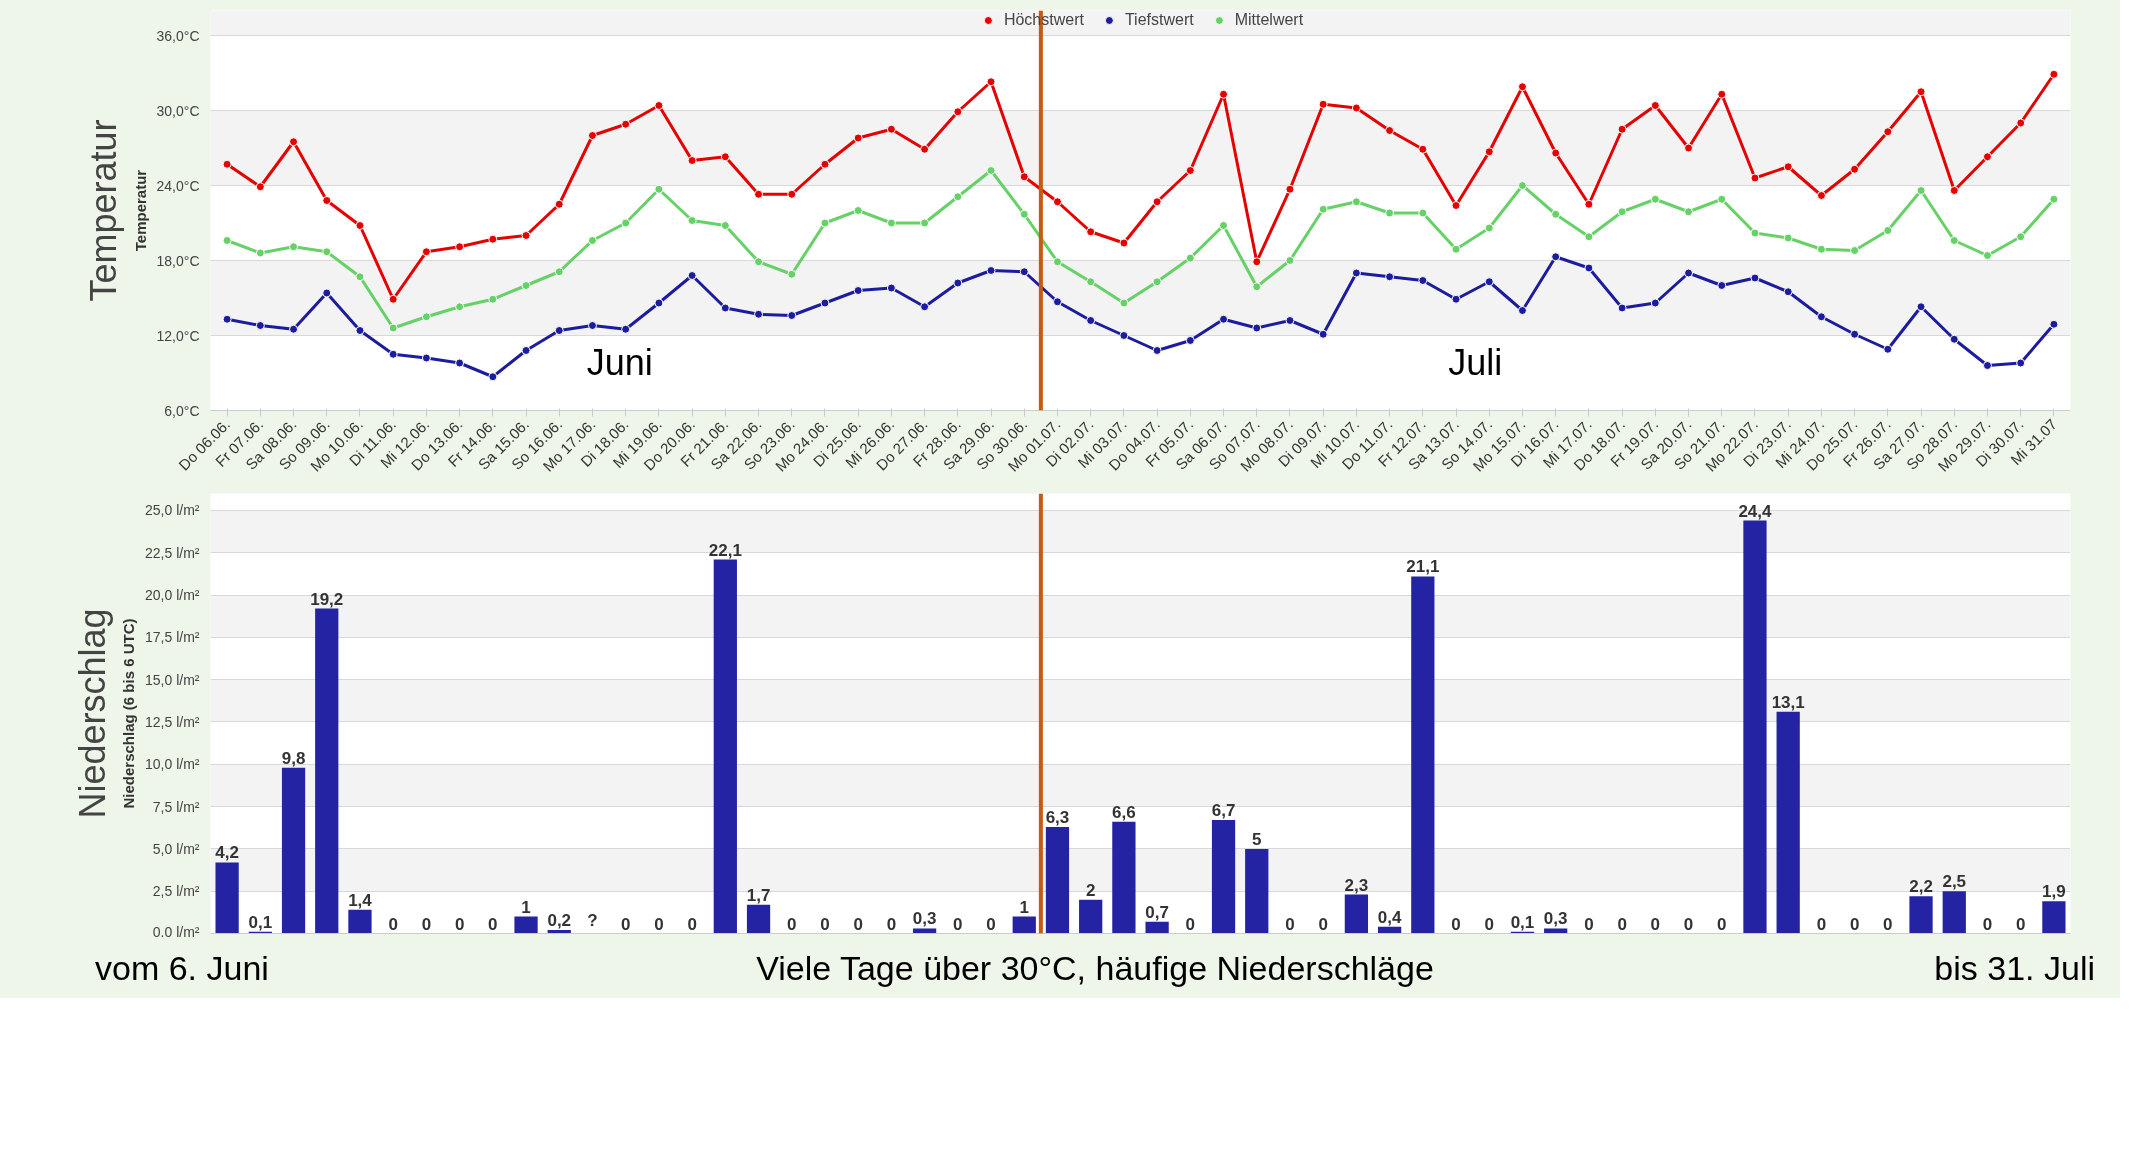  Describe the element at coordinates (1090, 890) in the screenshot. I see `data-label: 2` at that location.